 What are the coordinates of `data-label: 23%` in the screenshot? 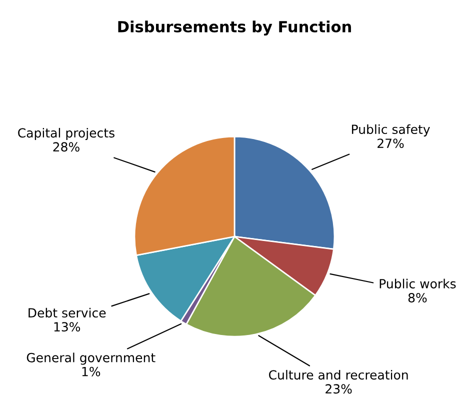 It's located at (339, 389).